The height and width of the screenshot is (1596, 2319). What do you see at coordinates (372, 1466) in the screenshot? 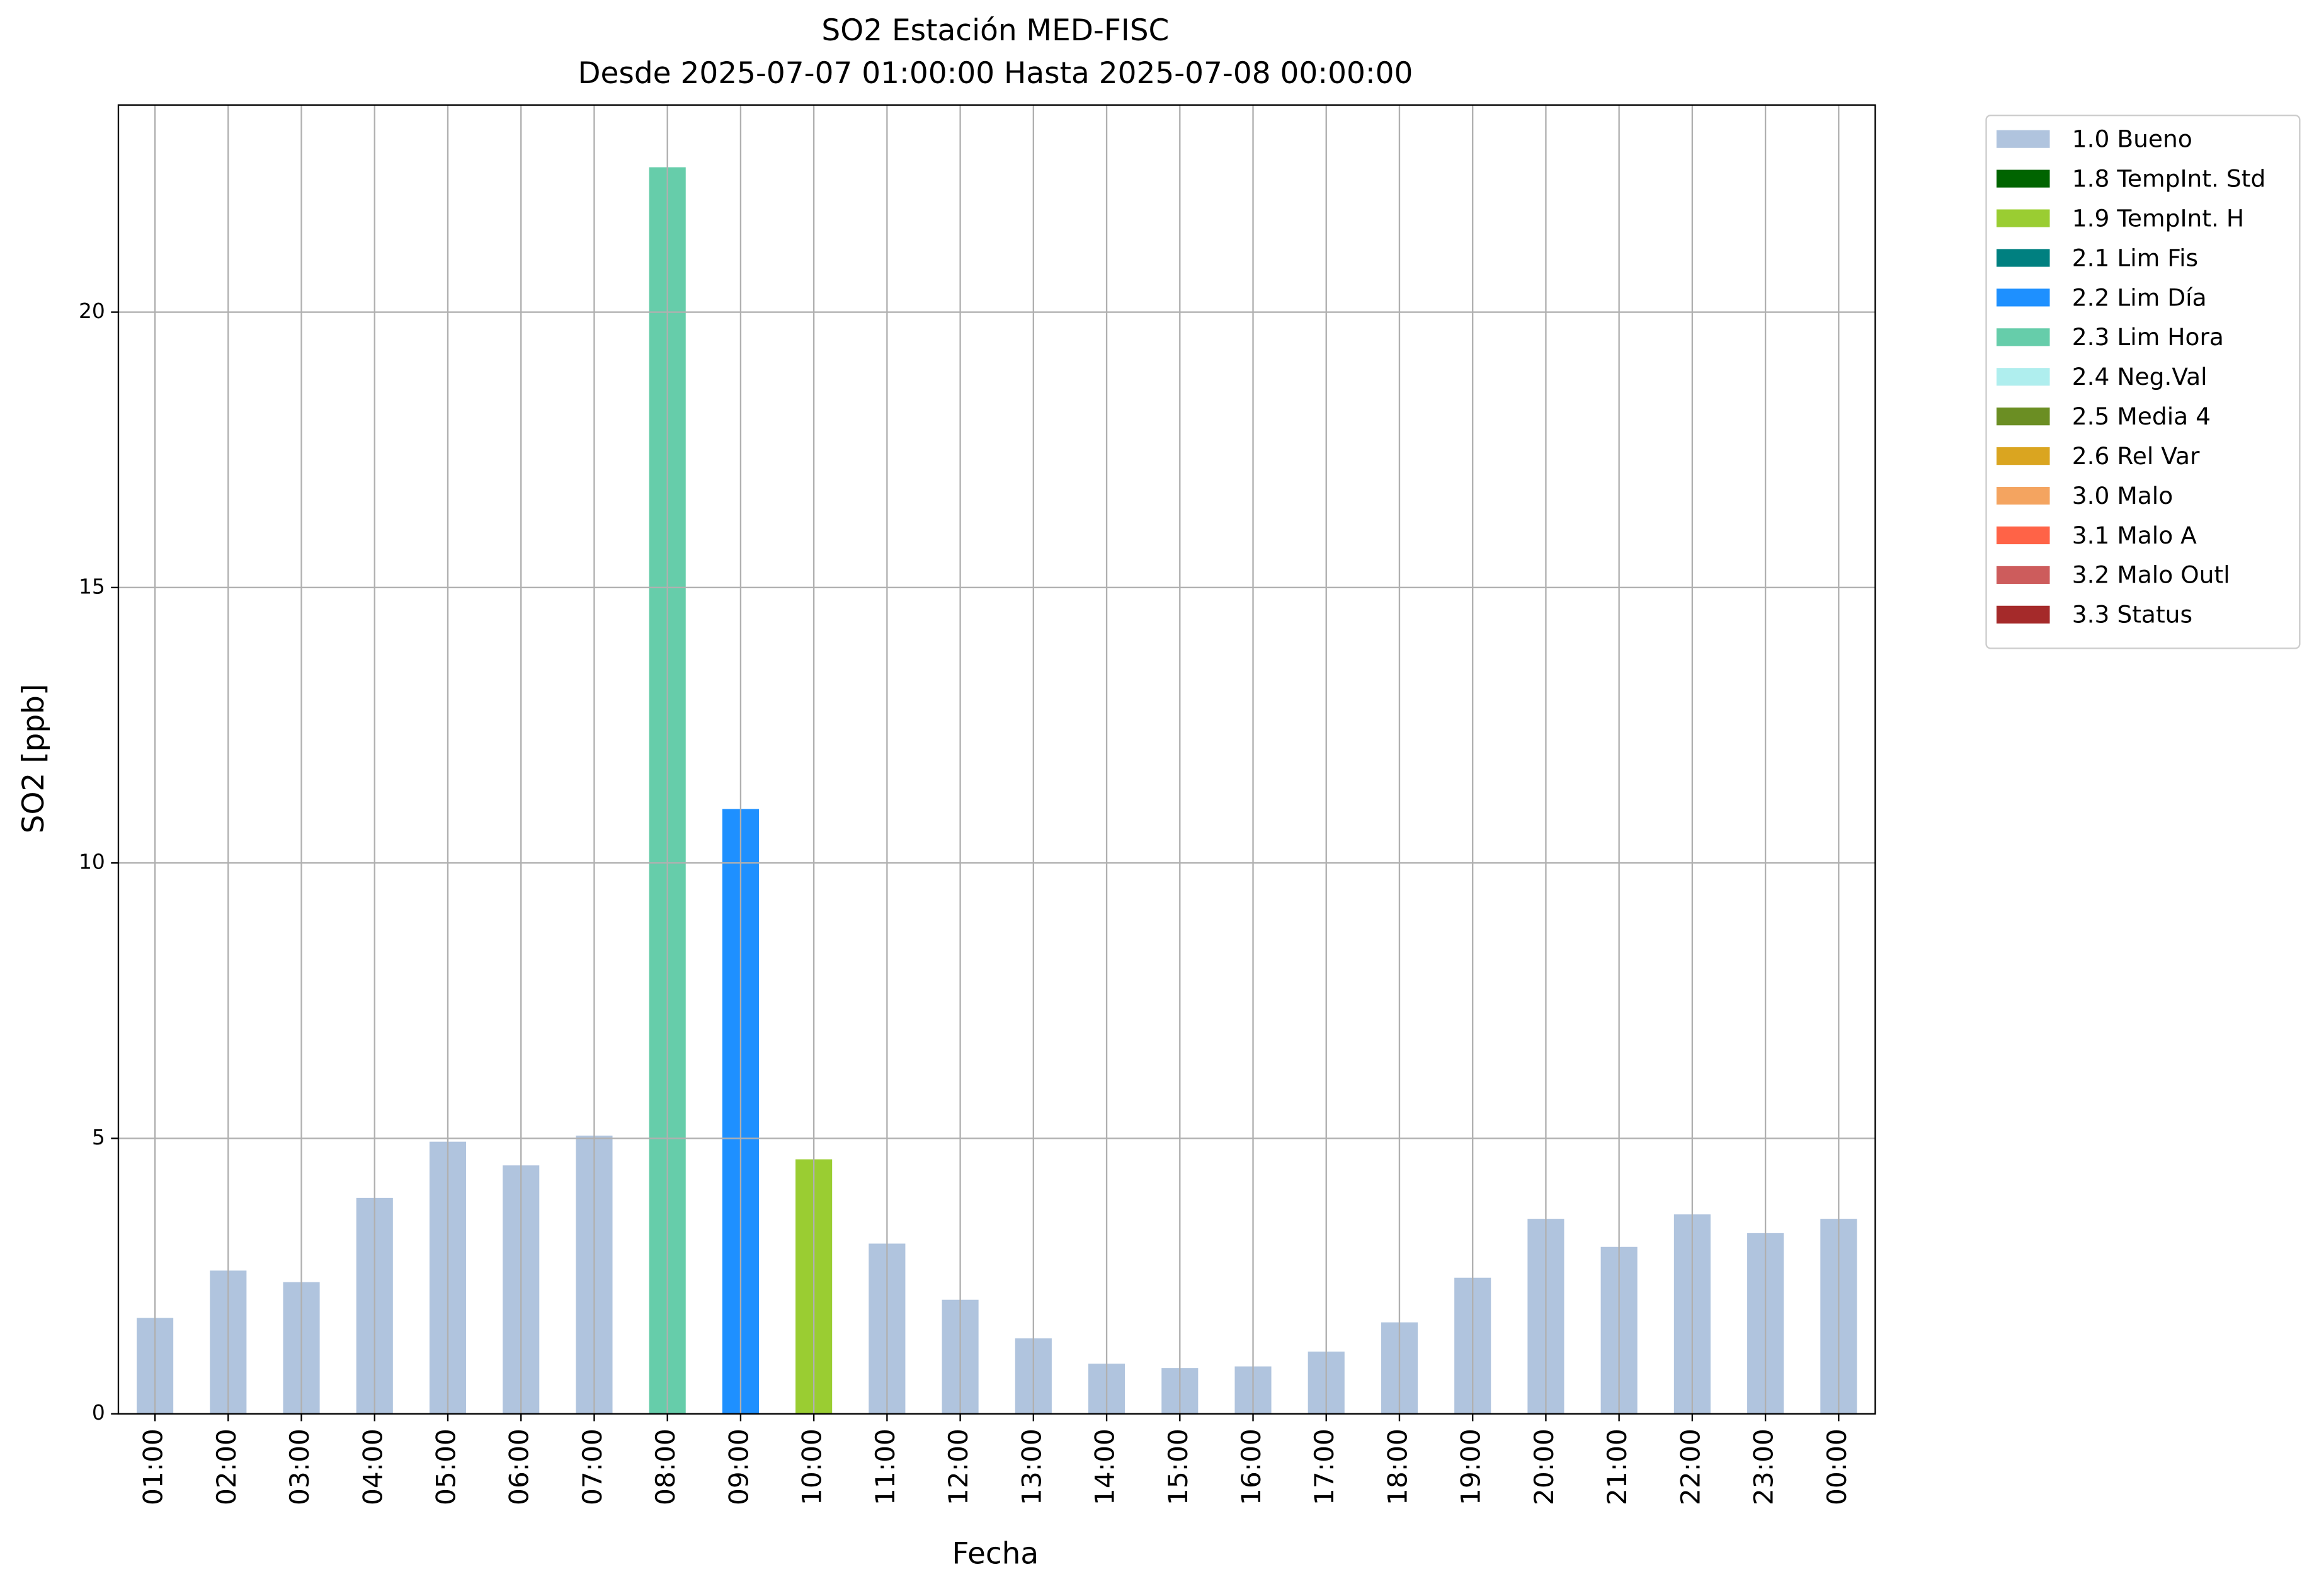
I see `x-tick-label: 04:00` at bounding box center [372, 1466].